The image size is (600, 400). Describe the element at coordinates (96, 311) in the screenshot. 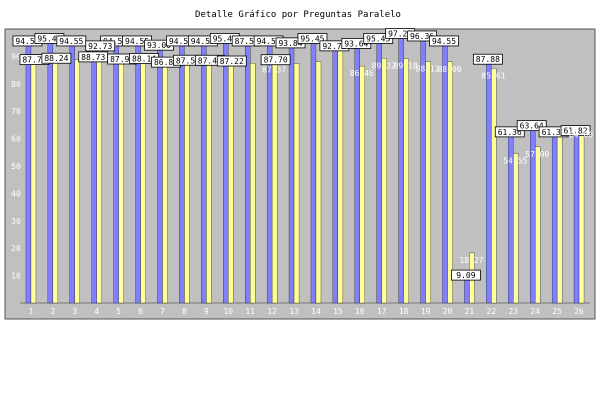

I see `x-tick-label: 4` at that location.